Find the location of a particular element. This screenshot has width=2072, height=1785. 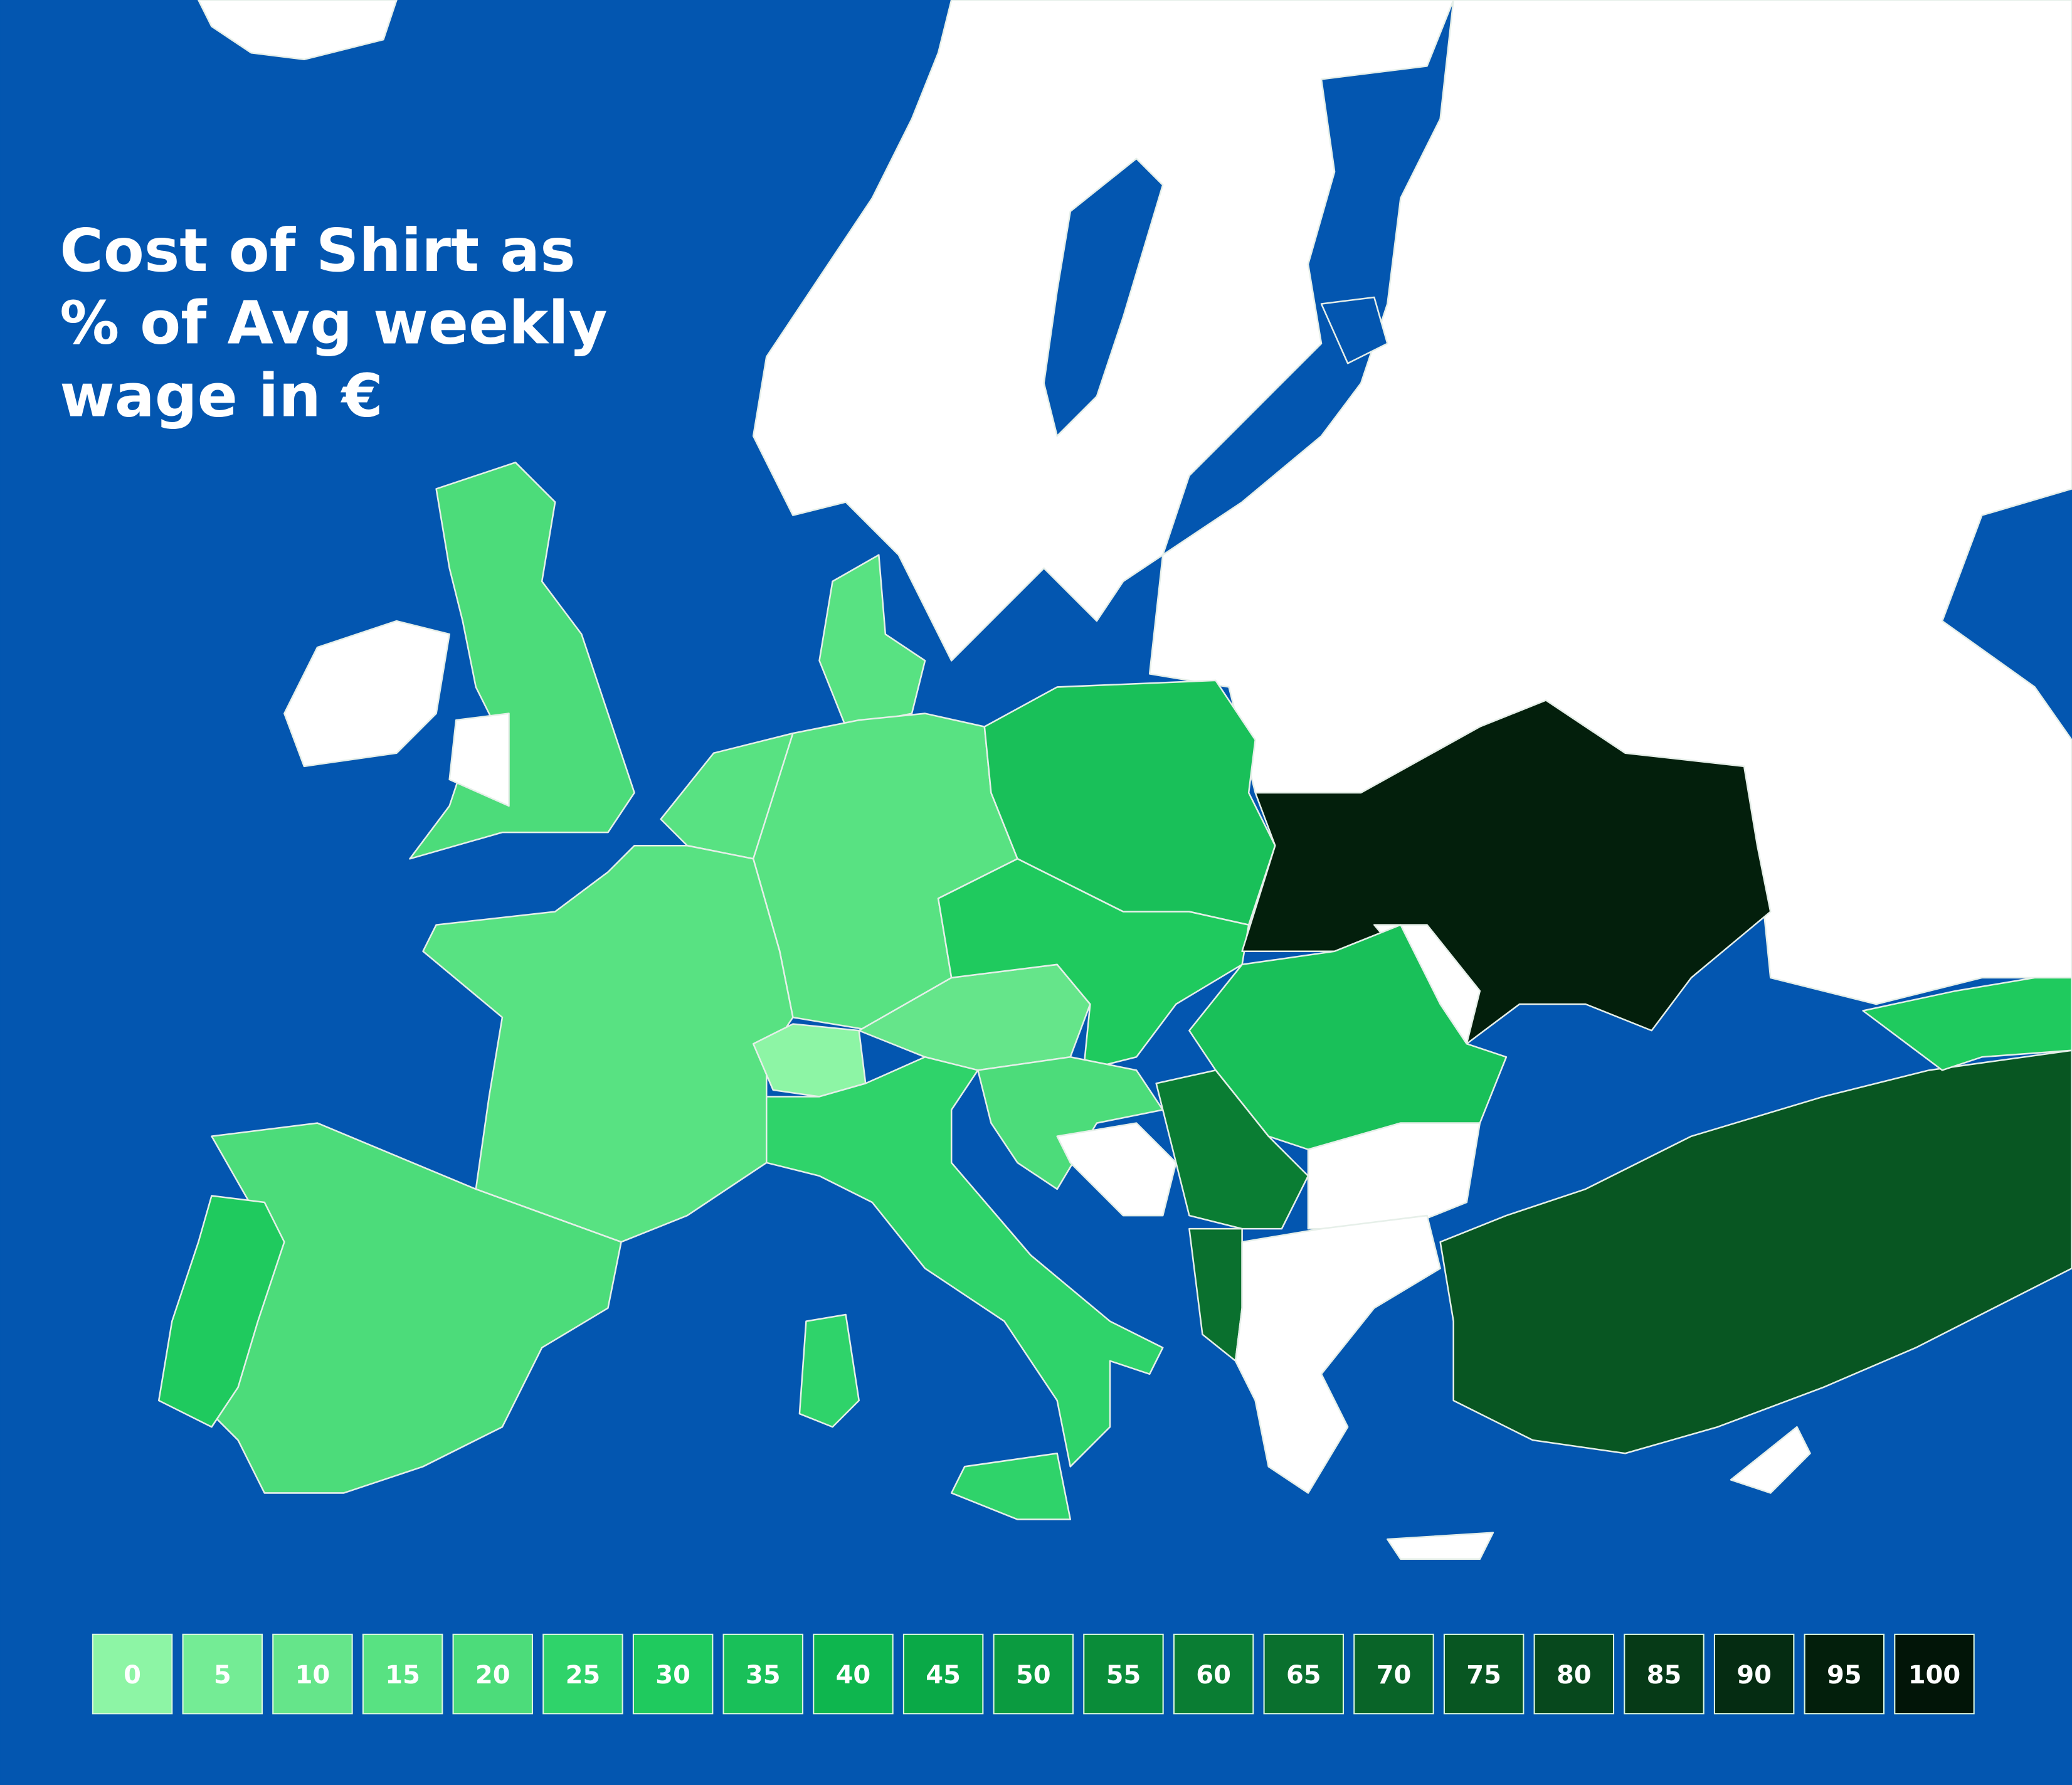

legend-label: 40 is located at coordinates (853, 1676).